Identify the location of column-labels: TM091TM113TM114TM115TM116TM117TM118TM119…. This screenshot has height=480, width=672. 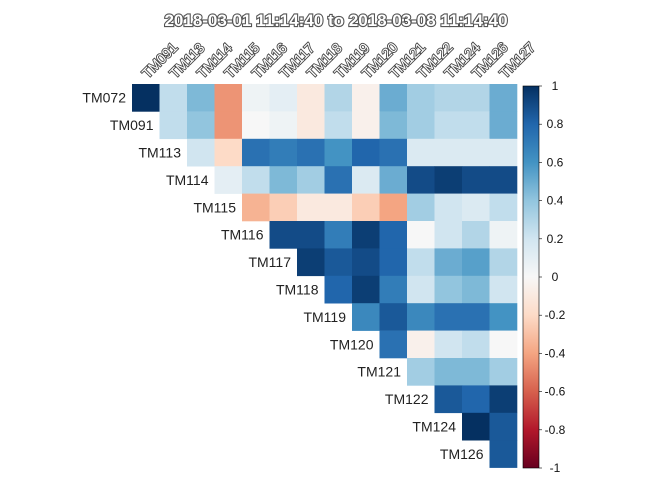
(339, 60).